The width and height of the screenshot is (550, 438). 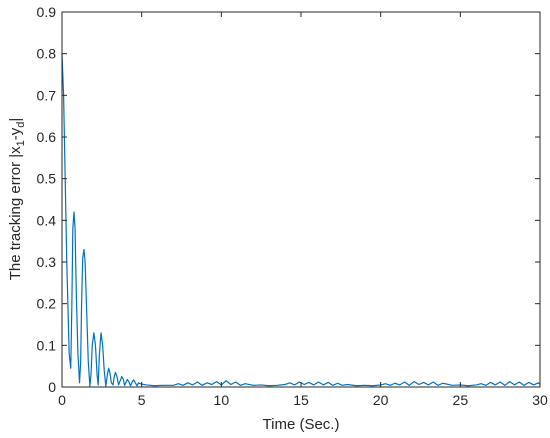 What do you see at coordinates (301, 400) in the screenshot?
I see `x-tick-label: 15` at bounding box center [301, 400].